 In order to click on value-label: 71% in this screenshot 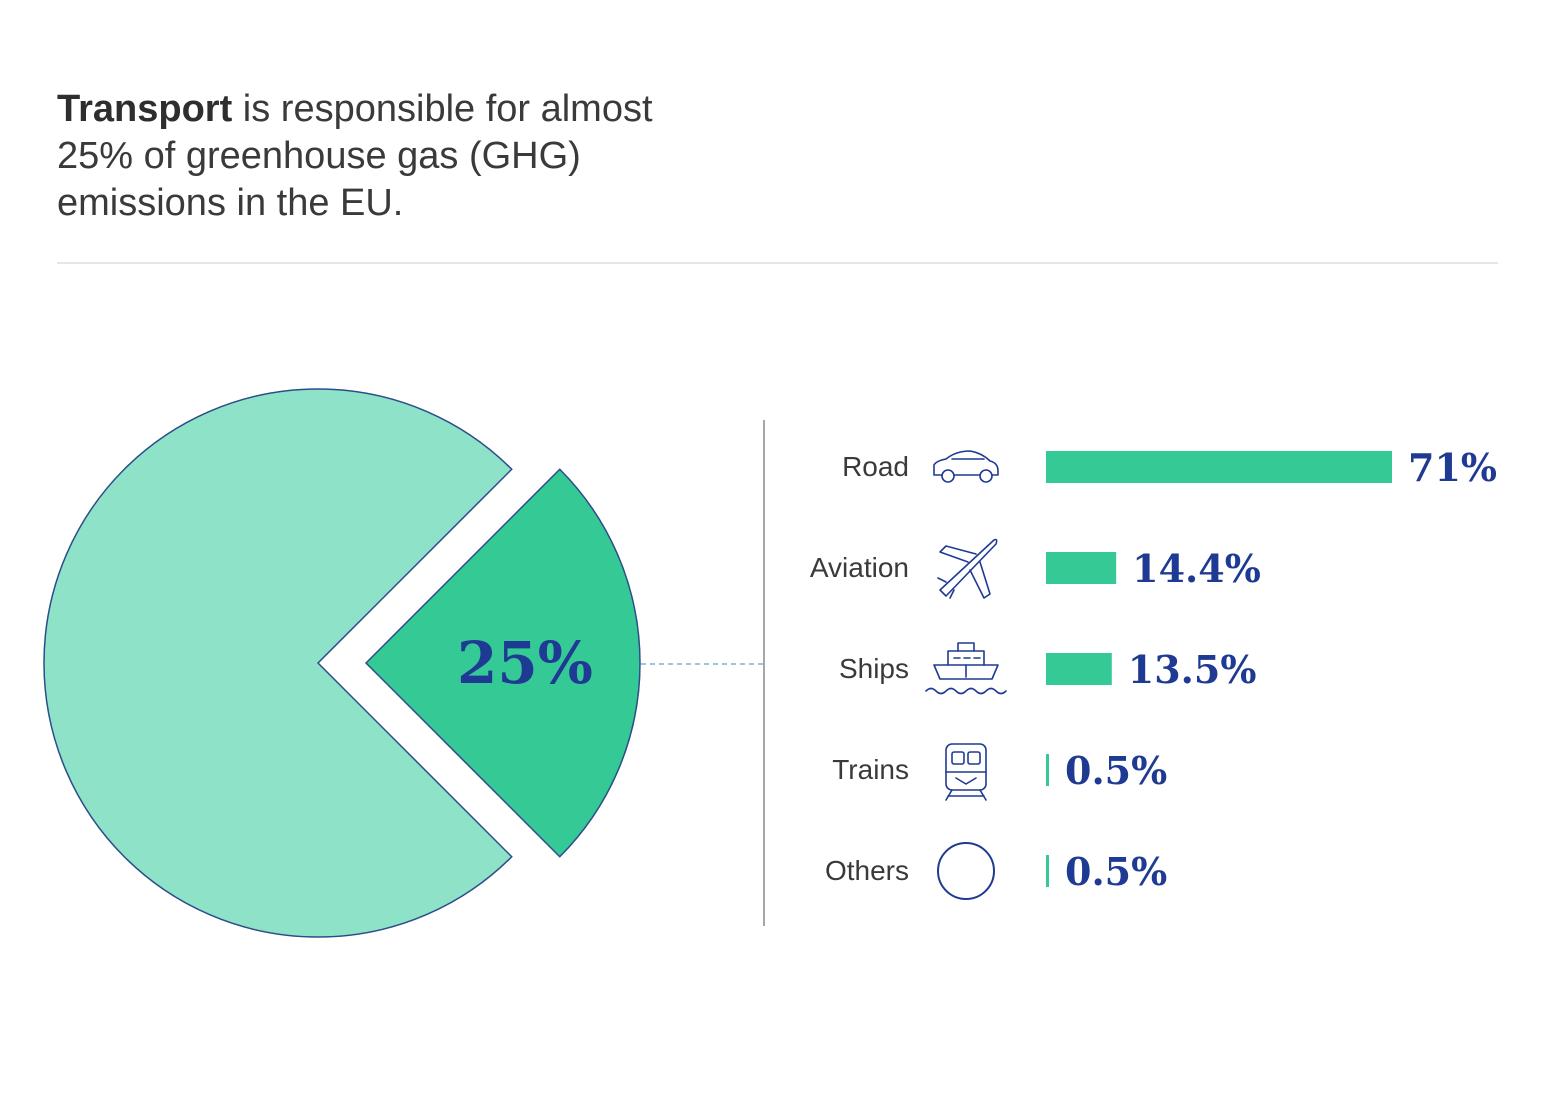, I will do `click(1452, 467)`.